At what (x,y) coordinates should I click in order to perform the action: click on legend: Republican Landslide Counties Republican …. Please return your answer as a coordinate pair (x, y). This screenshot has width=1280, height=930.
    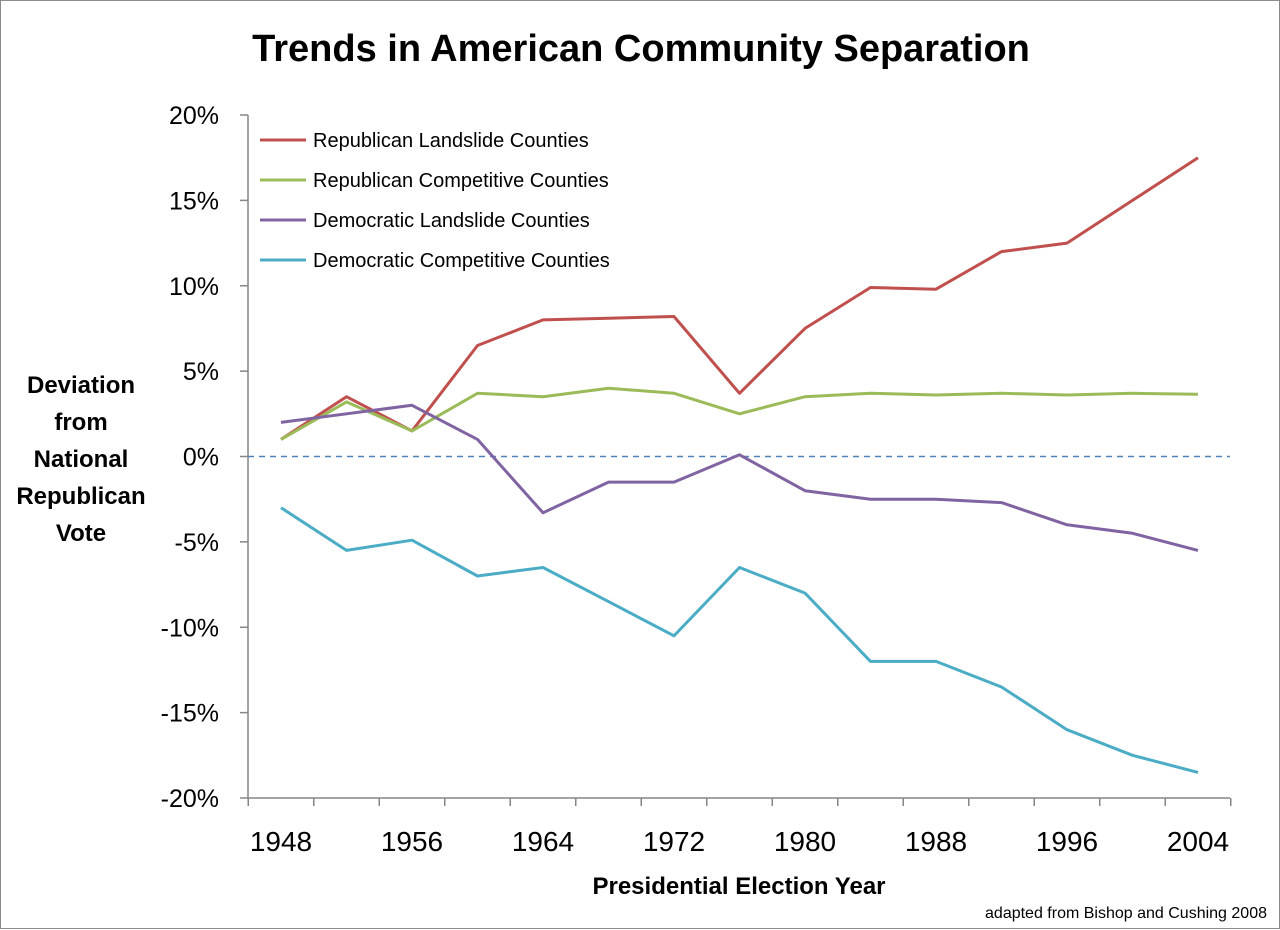
    Looking at the image, I should click on (435, 201).